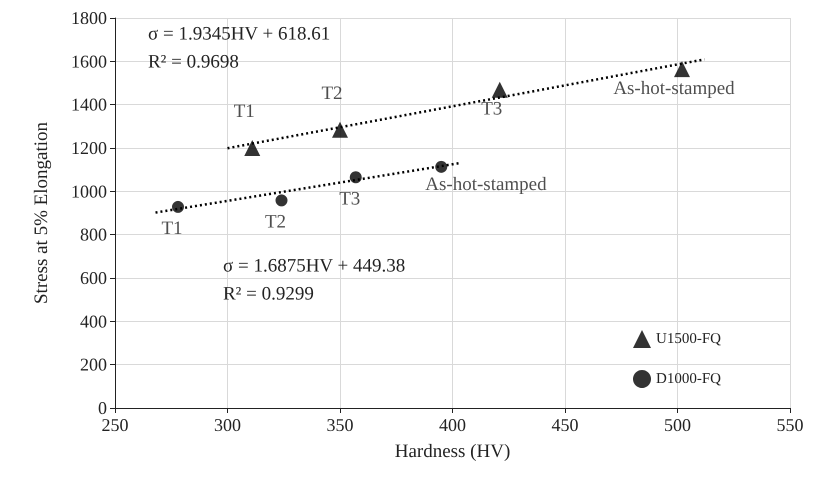 Image resolution: width=821 pixels, height=491 pixels. What do you see at coordinates (41, 212) in the screenshot?
I see `y-axis-title: Stress at 5% Elongation` at bounding box center [41, 212].